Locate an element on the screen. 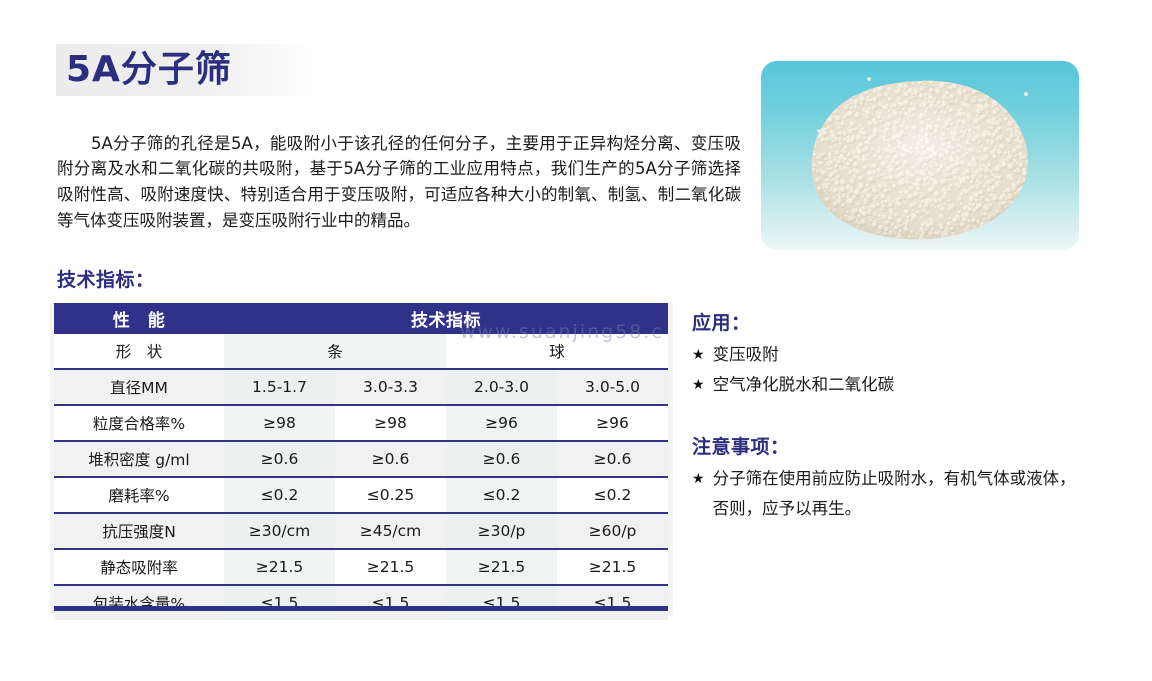  application-section-heading: 应用： is located at coordinates (721, 323).